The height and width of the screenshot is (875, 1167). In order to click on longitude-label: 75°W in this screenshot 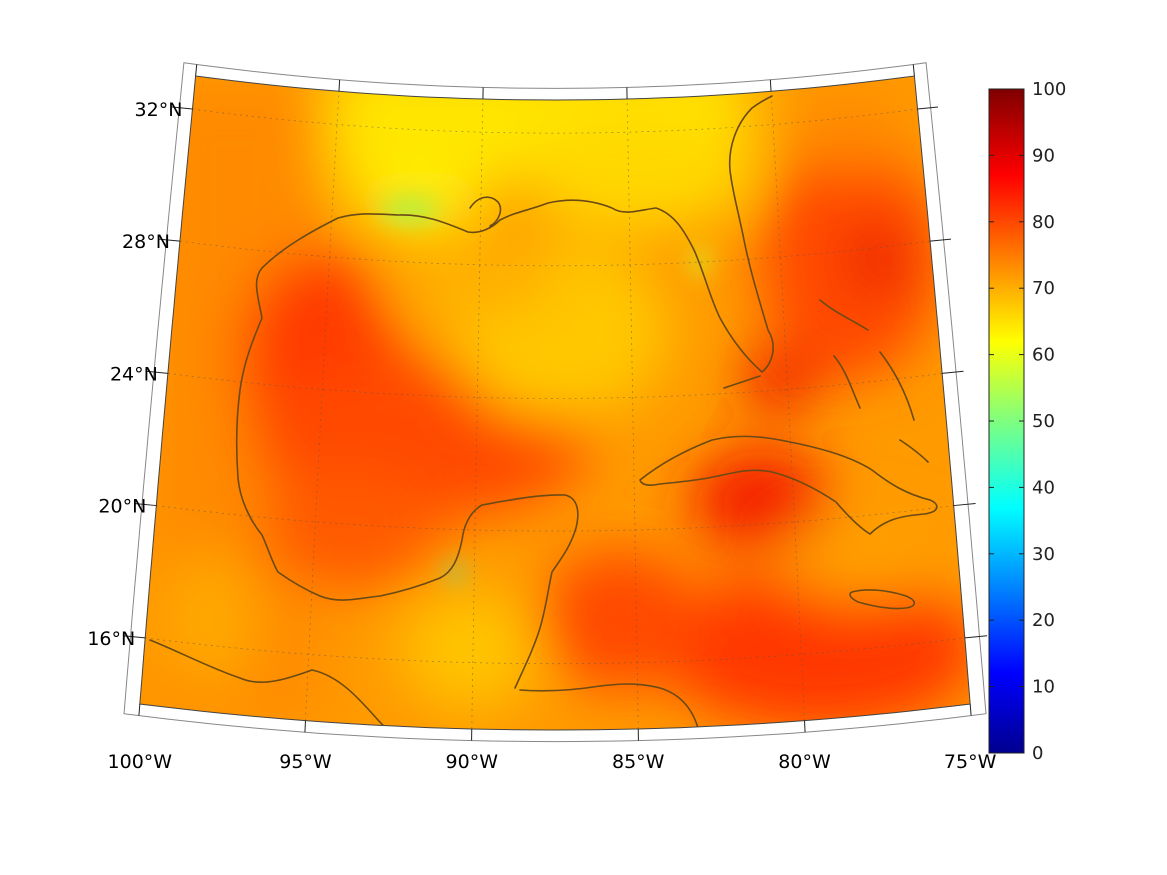, I will do `click(970, 762)`.